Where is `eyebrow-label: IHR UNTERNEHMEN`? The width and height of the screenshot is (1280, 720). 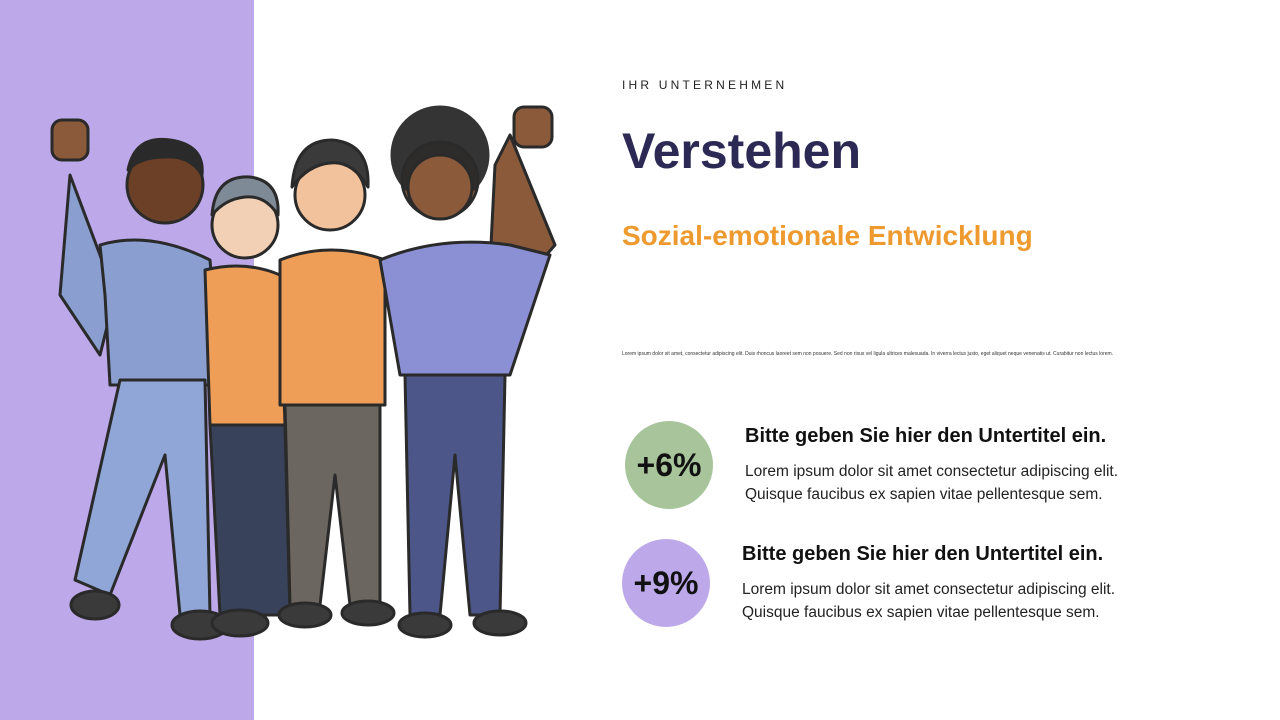 eyebrow-label: IHR UNTERNEHMEN is located at coordinates (705, 85).